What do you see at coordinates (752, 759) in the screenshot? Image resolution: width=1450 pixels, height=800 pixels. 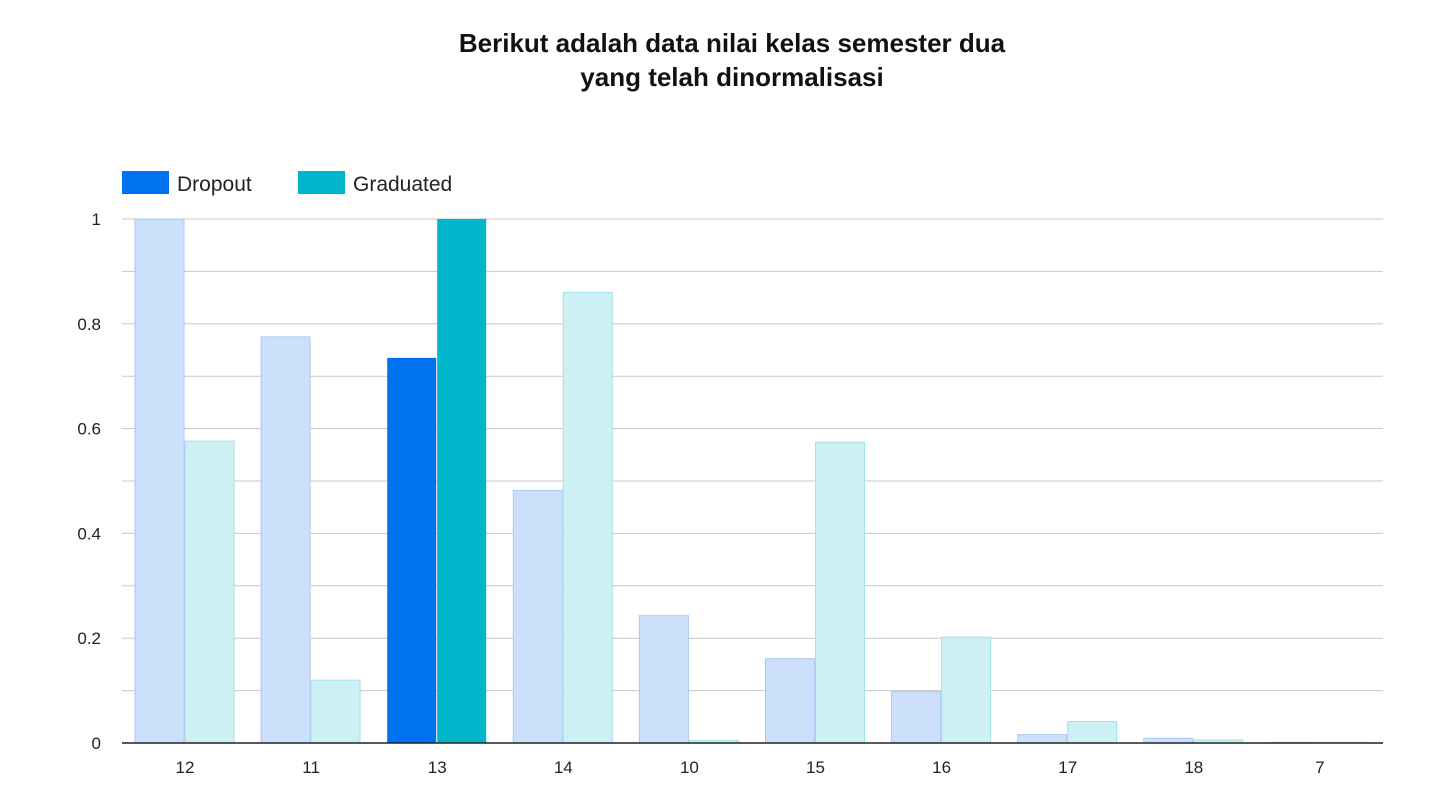 I see `x-axis: 12 11 13 14 10 15 16 17 18 7` at bounding box center [752, 759].